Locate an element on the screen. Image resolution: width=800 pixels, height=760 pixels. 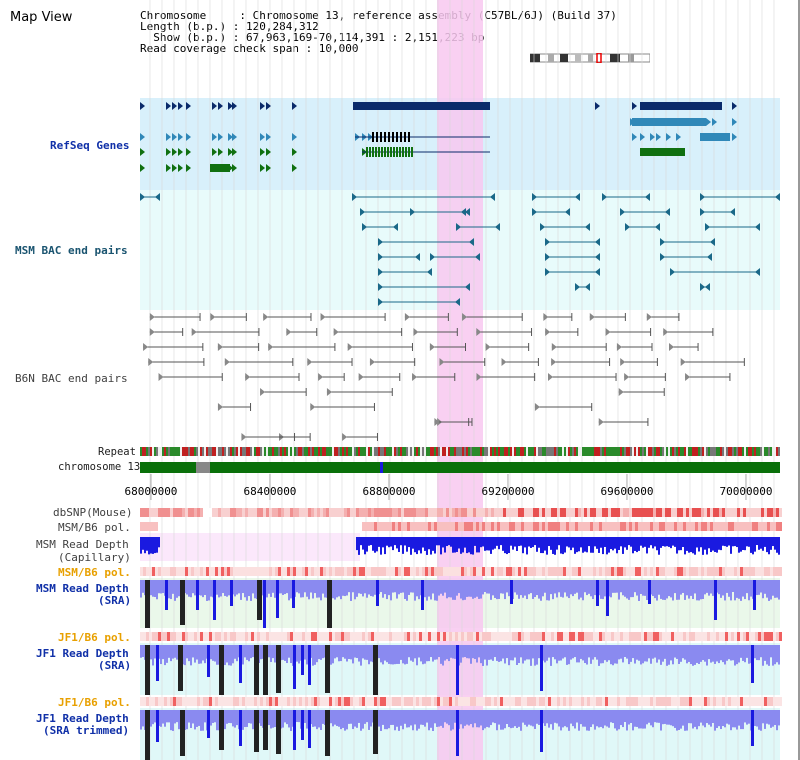
chromosome-ideogram is located at coordinates (590, 58).